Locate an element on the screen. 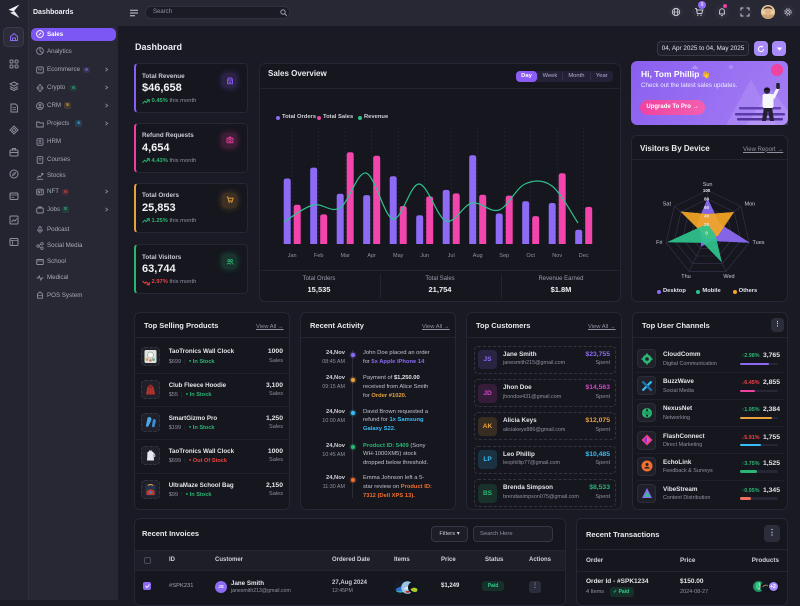  svg-text: Sun is located at coordinates (708, 185).